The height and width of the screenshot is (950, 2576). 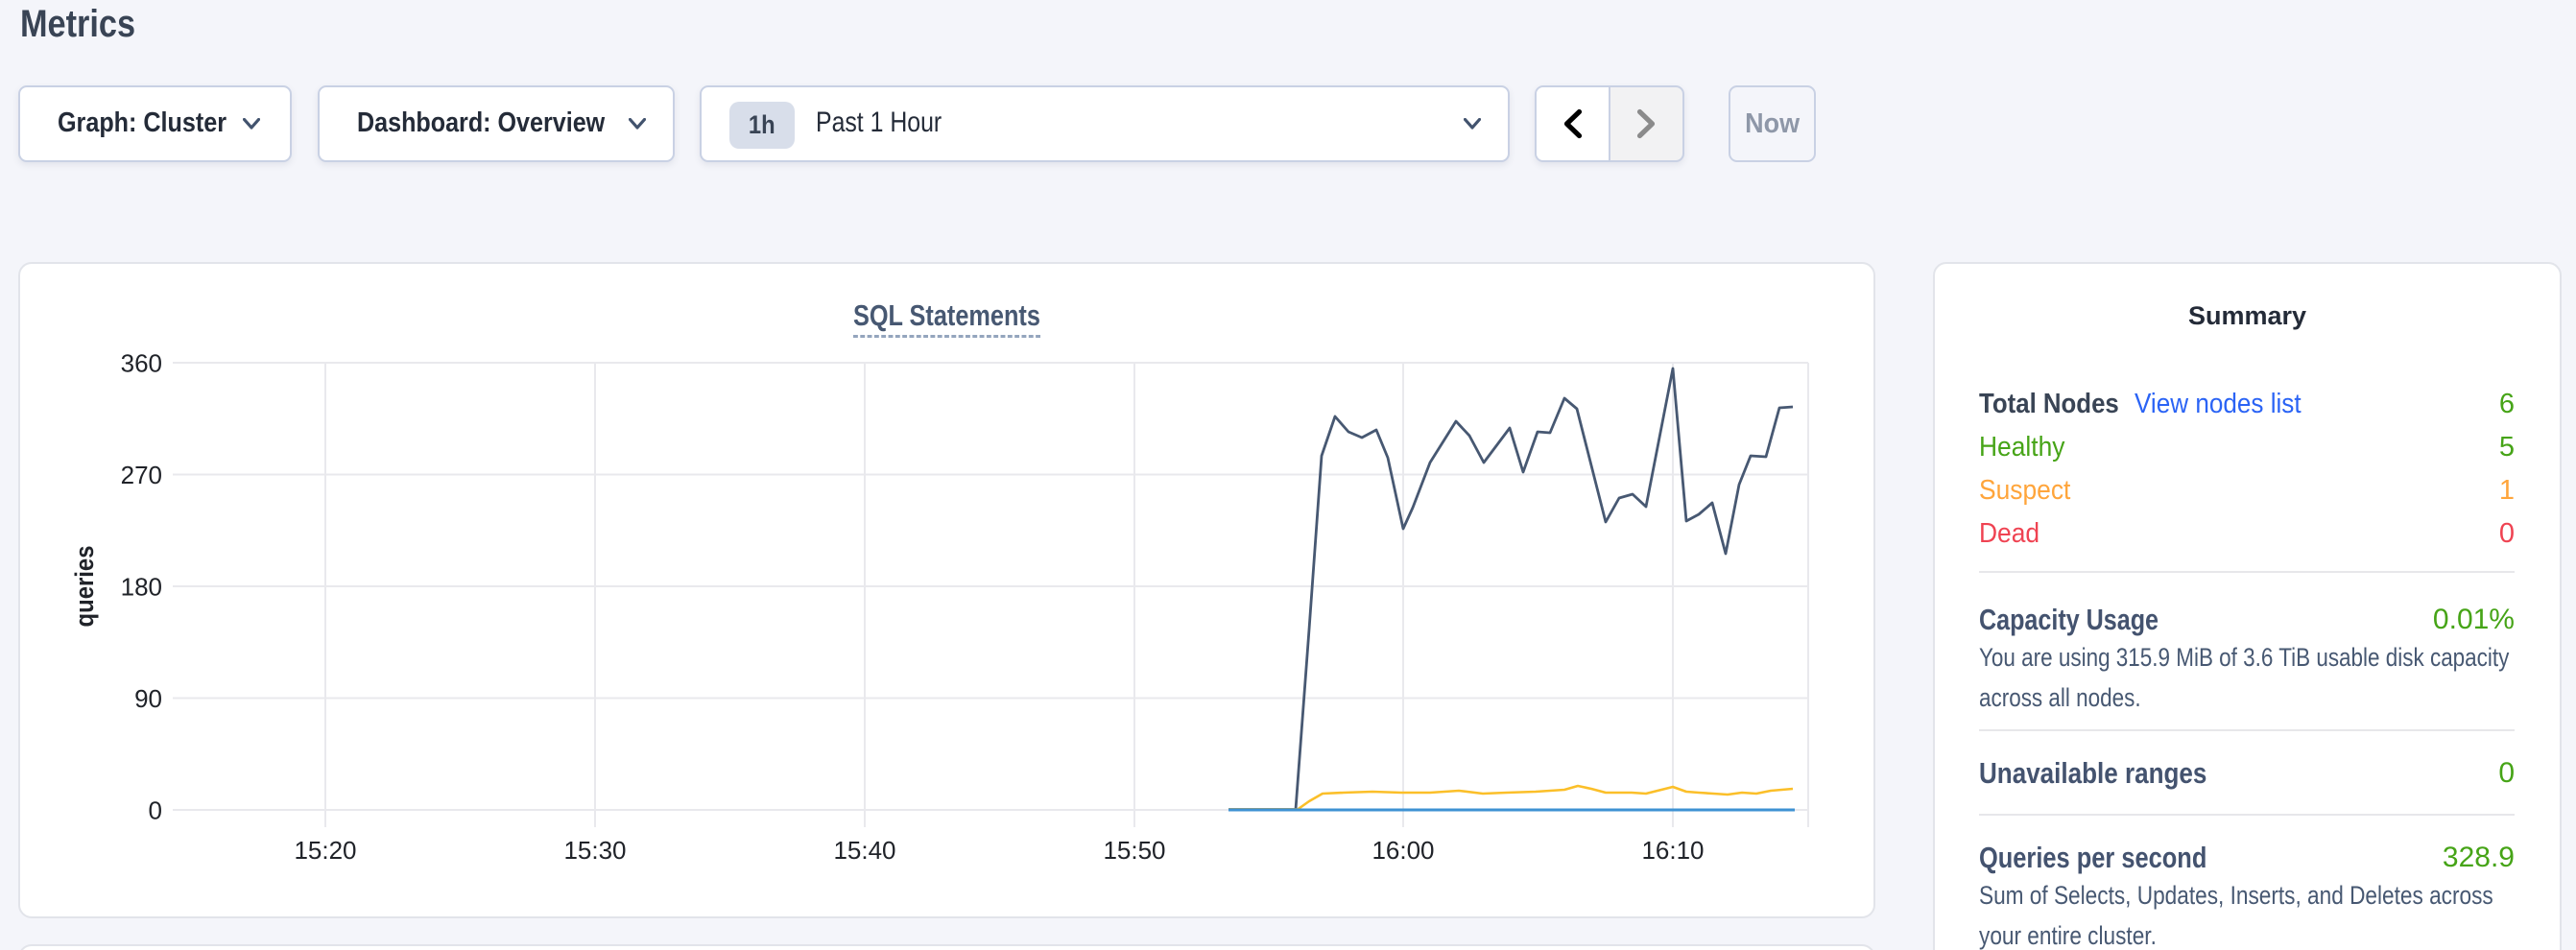 What do you see at coordinates (1134, 850) in the screenshot?
I see `svg-text: 15:50` at bounding box center [1134, 850].